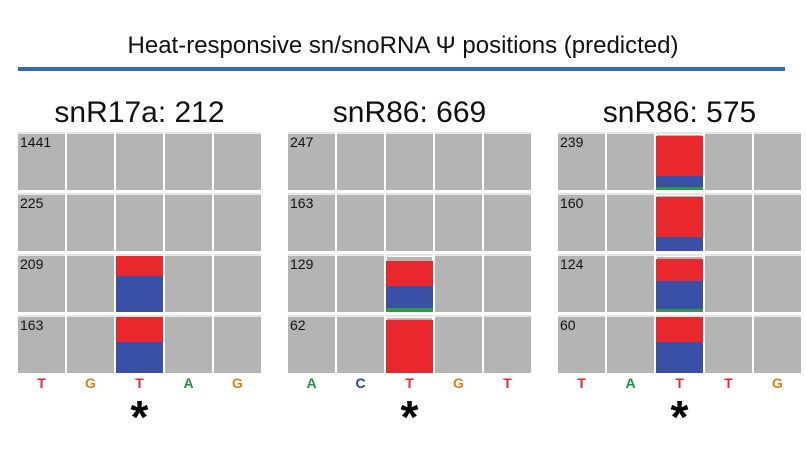 The image size is (806, 453). Describe the element at coordinates (572, 203) in the screenshot. I see `read-depth-label: 160` at that location.